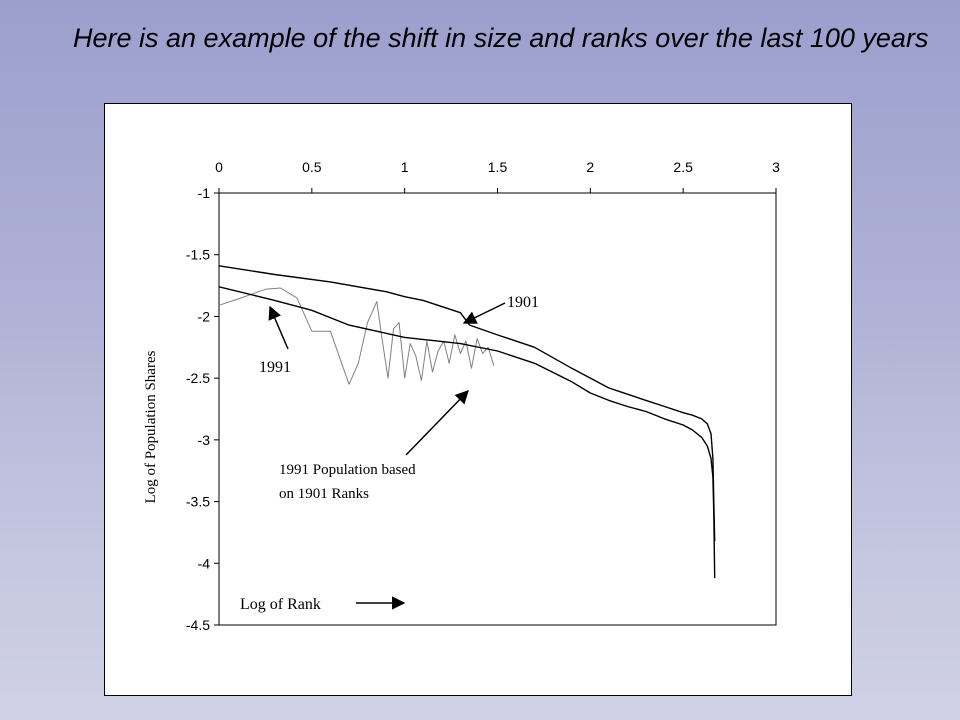  What do you see at coordinates (275, 367) in the screenshot?
I see `annotation-1991: 1991` at bounding box center [275, 367].